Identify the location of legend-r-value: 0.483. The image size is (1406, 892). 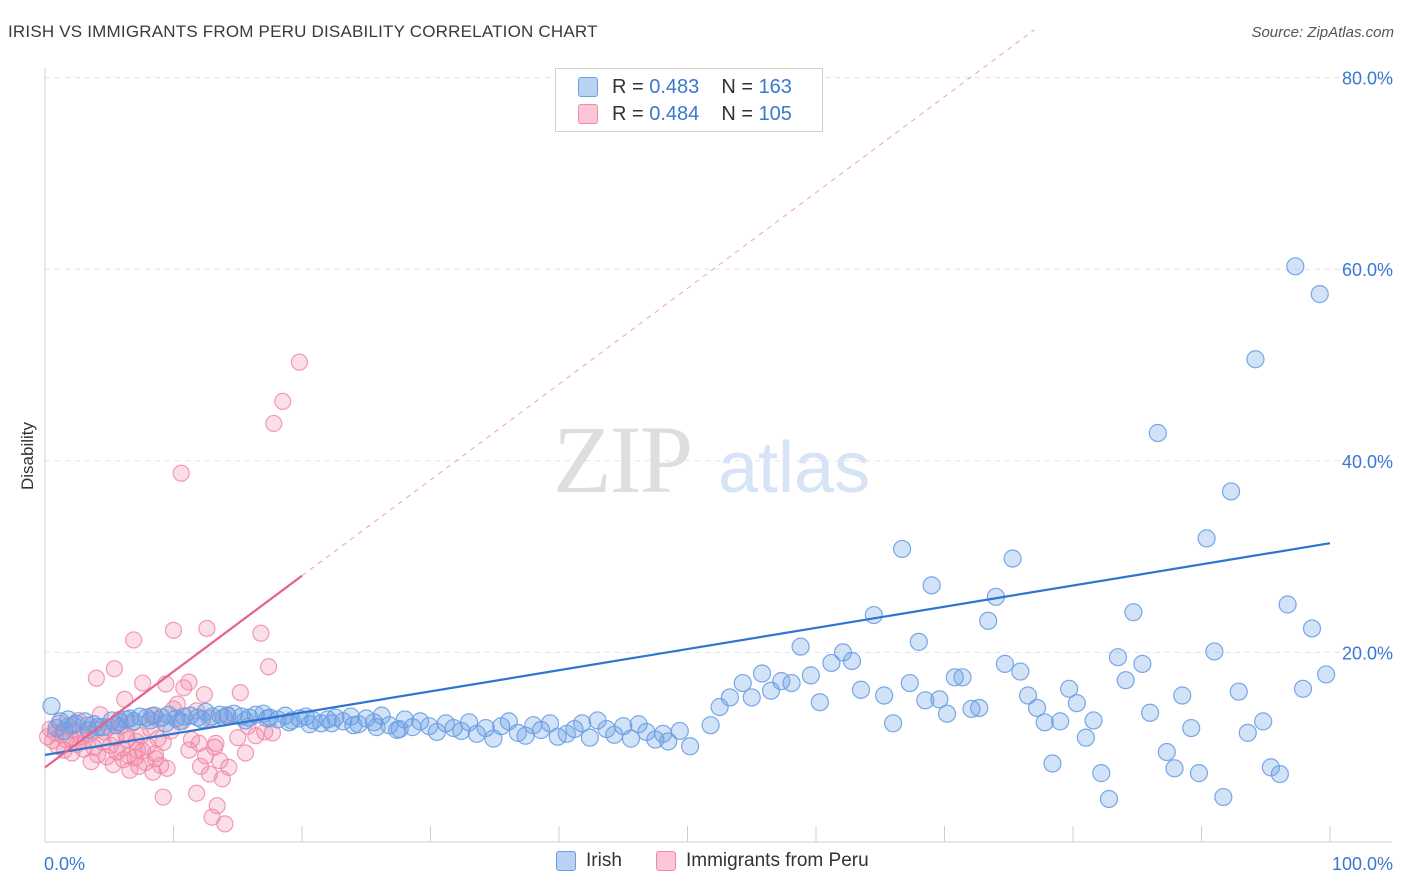
(674, 86).